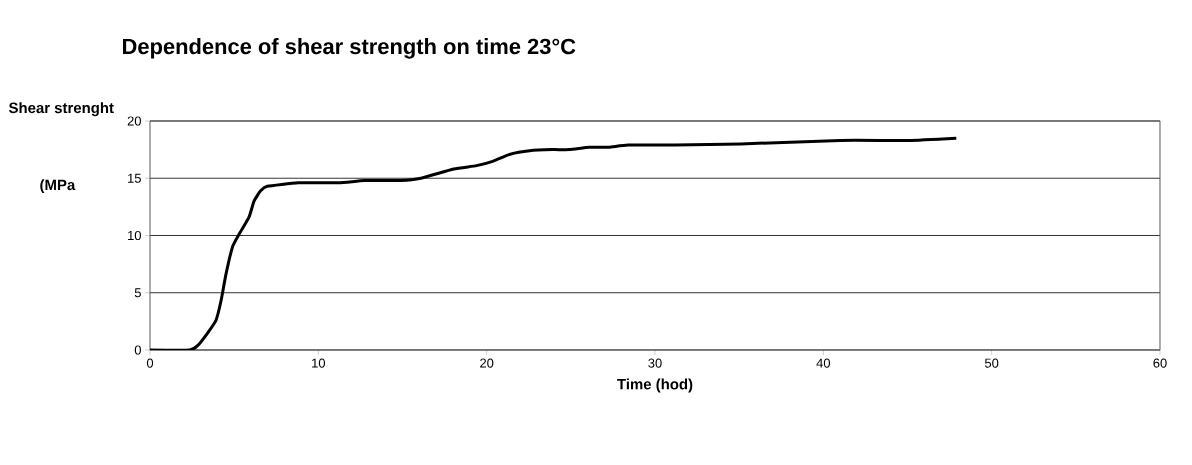 Image resolution: width=1192 pixels, height=465 pixels. Describe the element at coordinates (991, 363) in the screenshot. I see `x-tick-label: 50` at that location.